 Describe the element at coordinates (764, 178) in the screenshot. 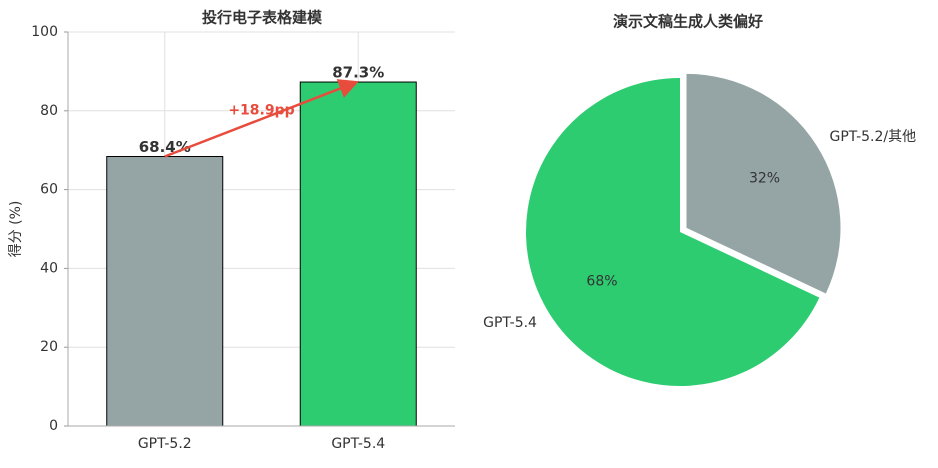

I see `percent-label: 32%` at that location.